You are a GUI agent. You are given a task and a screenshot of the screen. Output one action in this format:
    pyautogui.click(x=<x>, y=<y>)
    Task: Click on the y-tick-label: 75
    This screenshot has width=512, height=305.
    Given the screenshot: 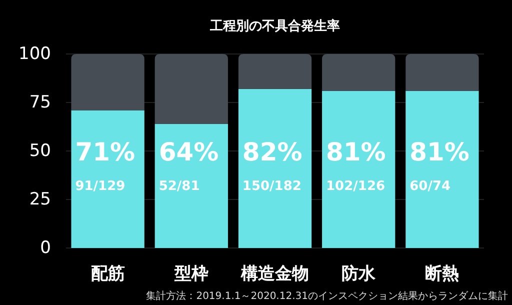 What is the action you would take?
    pyautogui.click(x=40, y=102)
    